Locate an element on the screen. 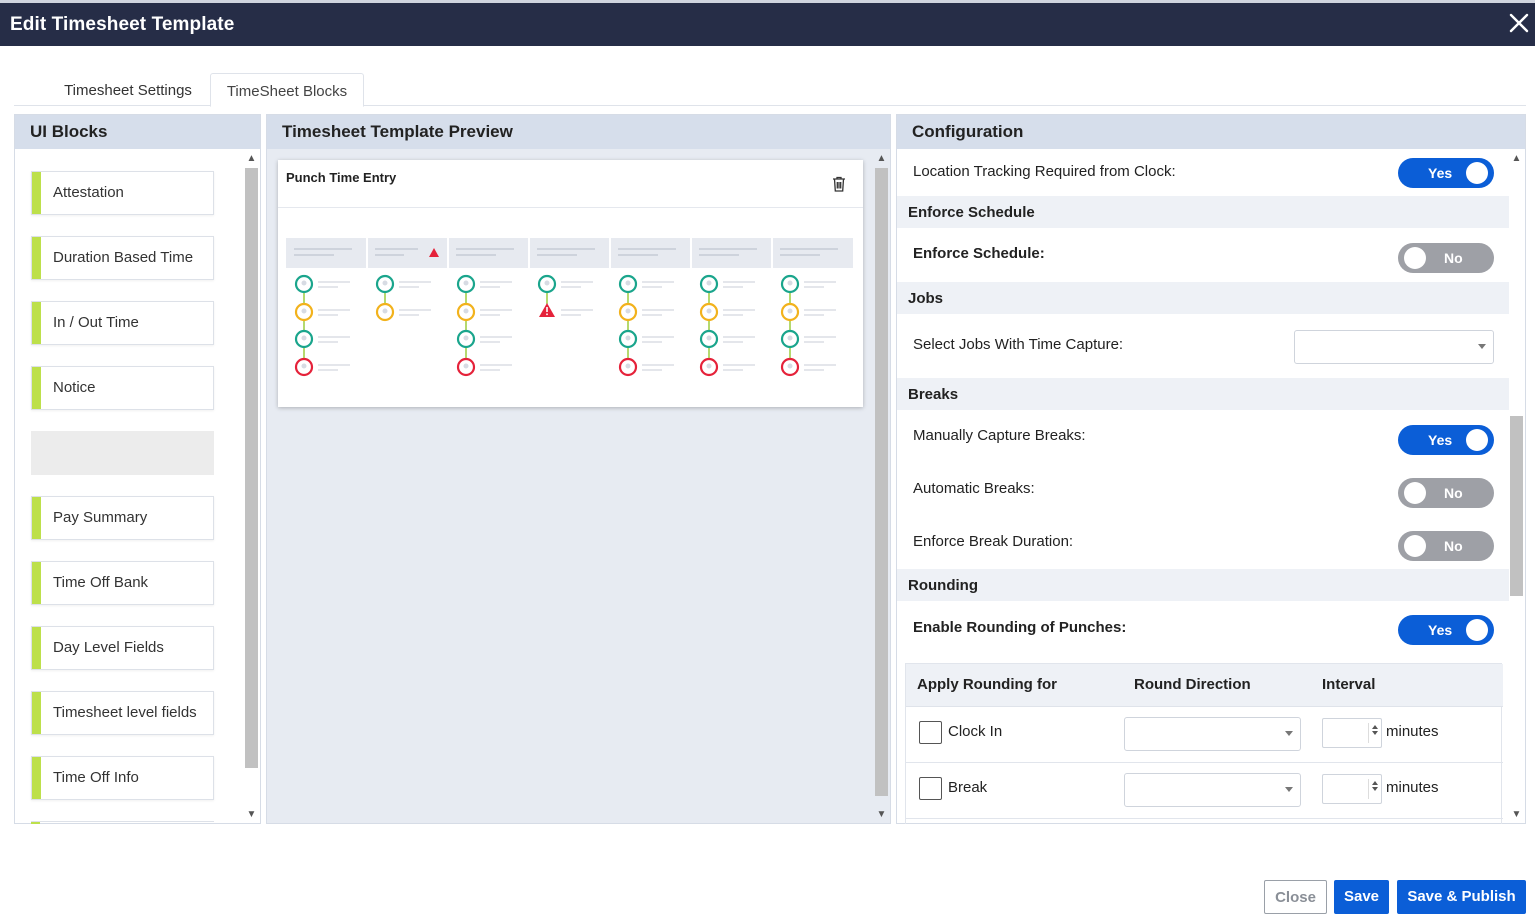 This screenshot has width=1535, height=924. close-button: Close is located at coordinates (1295, 897).